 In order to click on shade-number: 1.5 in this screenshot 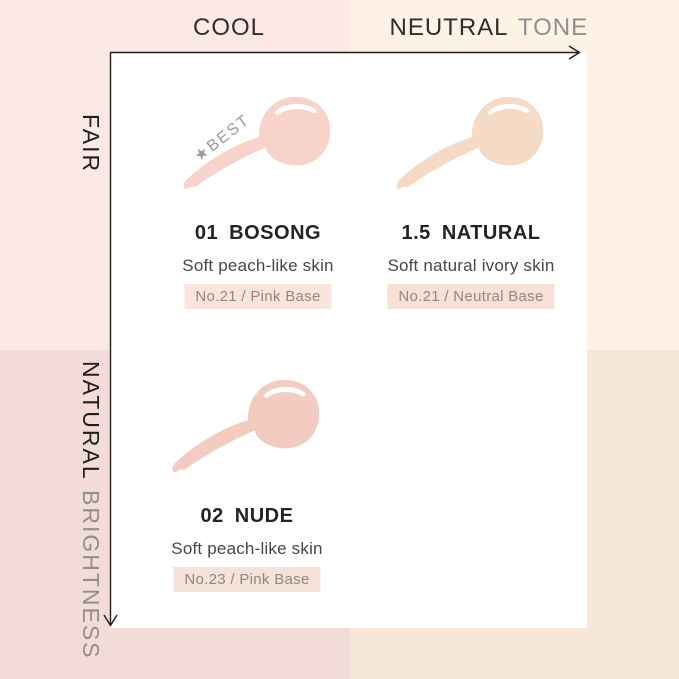, I will do `click(416, 233)`.